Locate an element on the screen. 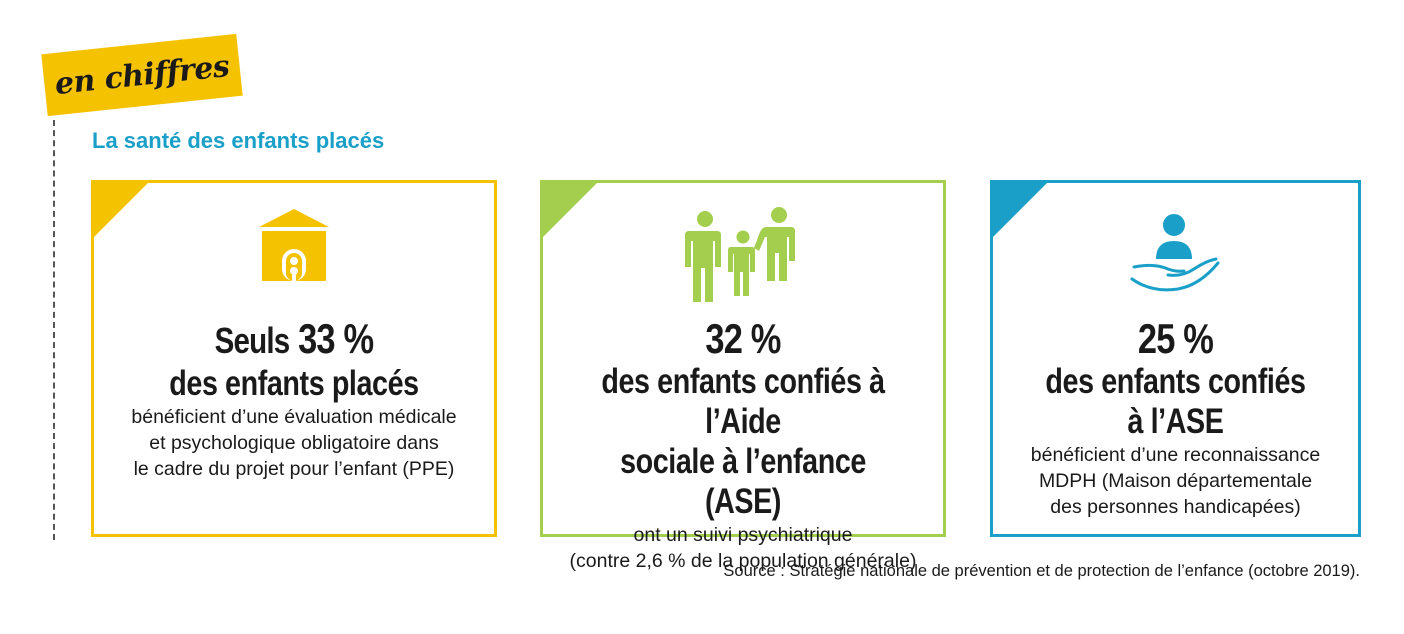 The height and width of the screenshot is (634, 1404). stat-detail-line: bénéficient d’une reconnaissance is located at coordinates (1175, 455).